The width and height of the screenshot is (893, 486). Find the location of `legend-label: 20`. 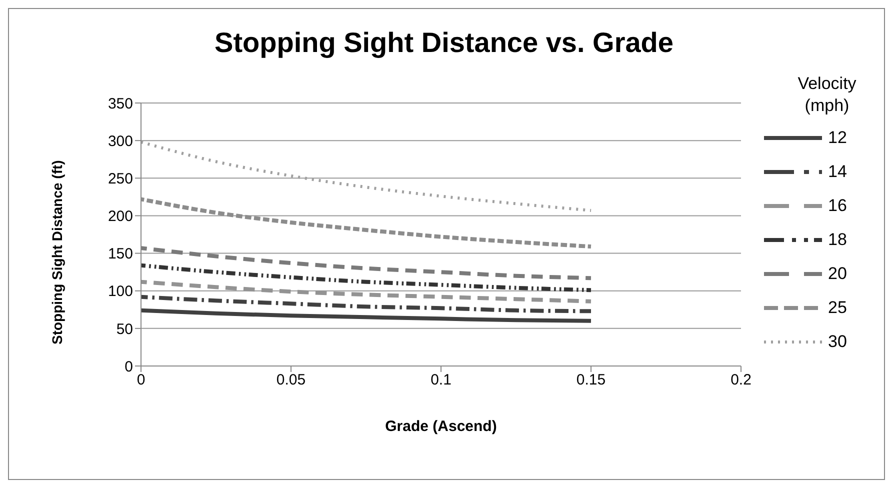

legend-label: 20 is located at coordinates (837, 274).